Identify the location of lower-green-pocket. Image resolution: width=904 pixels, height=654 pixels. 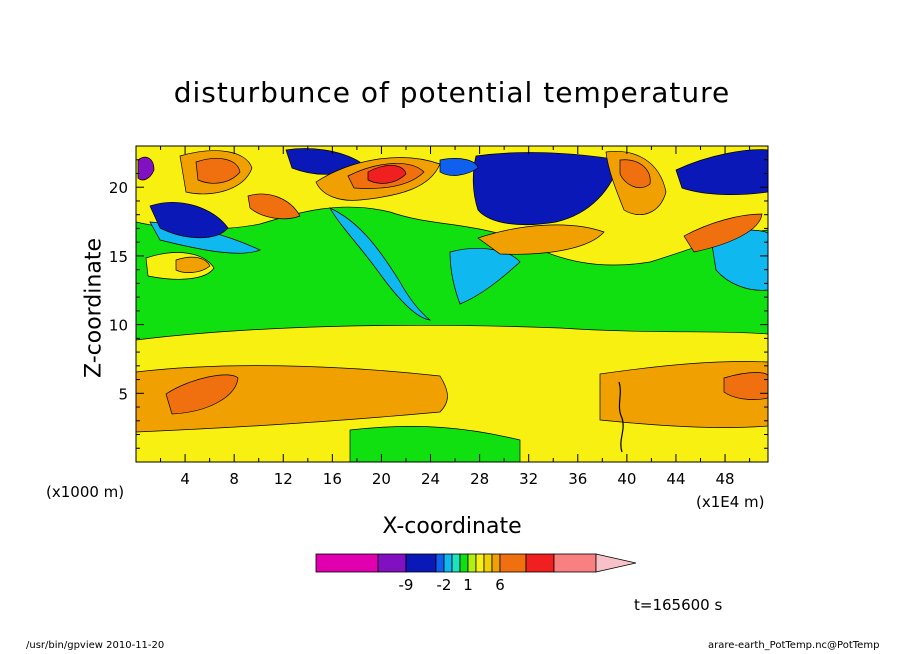
(435, 444).